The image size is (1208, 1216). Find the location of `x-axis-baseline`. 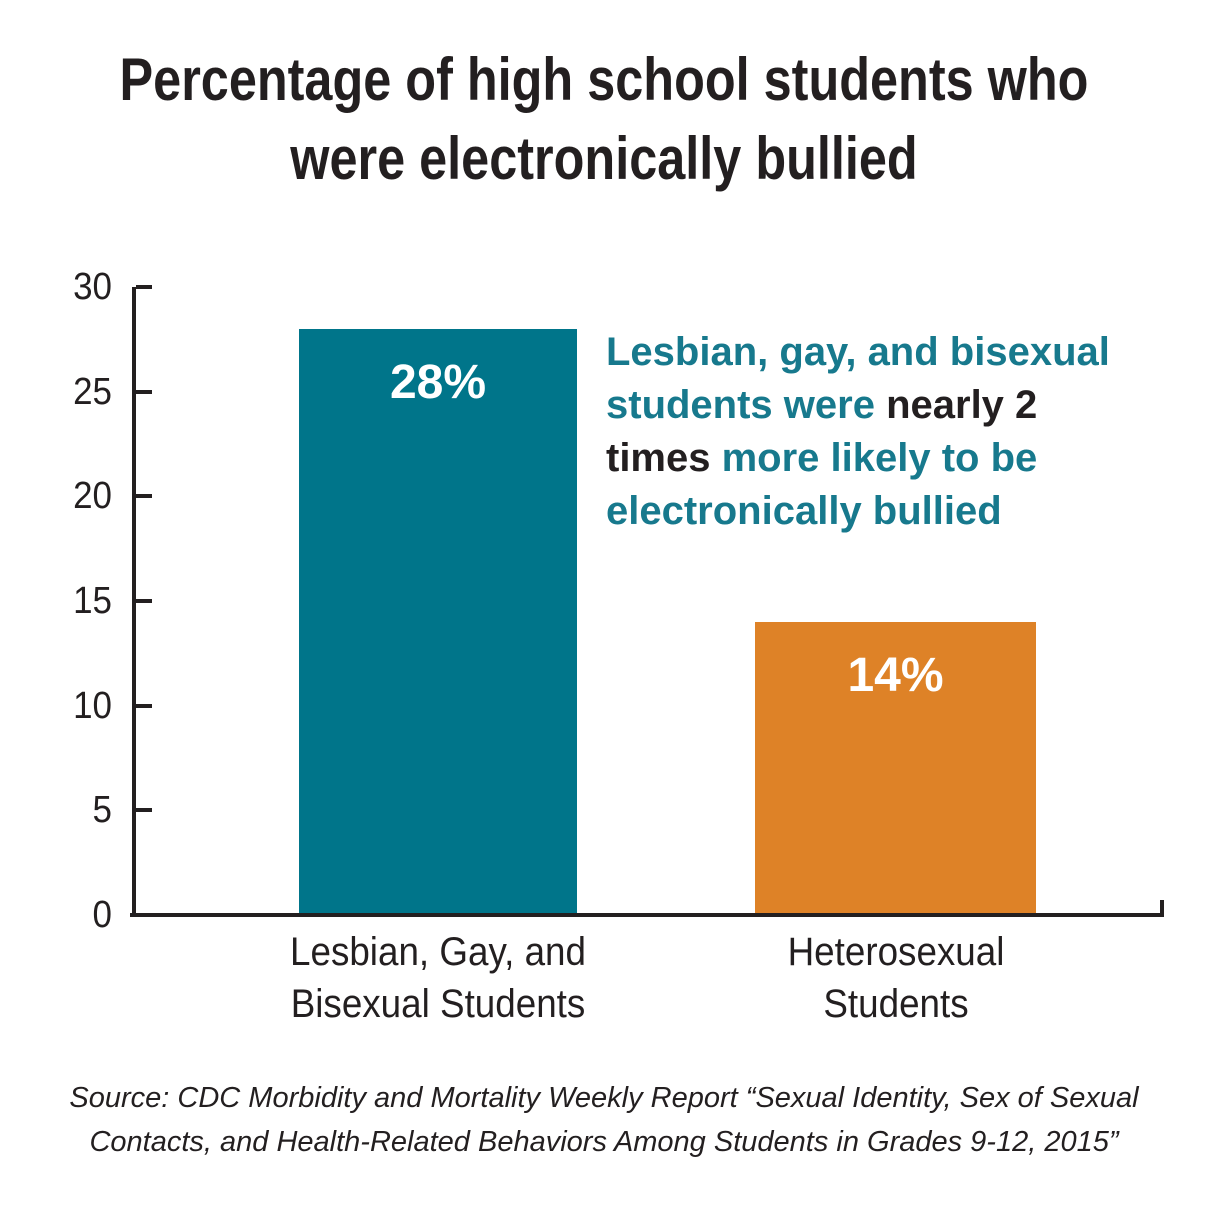

x-axis-baseline is located at coordinates (647, 915).